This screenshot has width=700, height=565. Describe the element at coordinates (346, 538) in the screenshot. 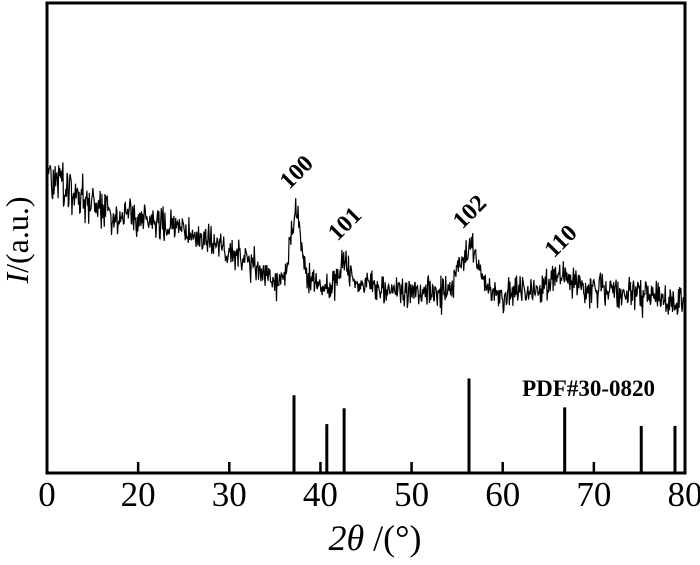

I see `x-axis-title-symbol: 2θ` at that location.